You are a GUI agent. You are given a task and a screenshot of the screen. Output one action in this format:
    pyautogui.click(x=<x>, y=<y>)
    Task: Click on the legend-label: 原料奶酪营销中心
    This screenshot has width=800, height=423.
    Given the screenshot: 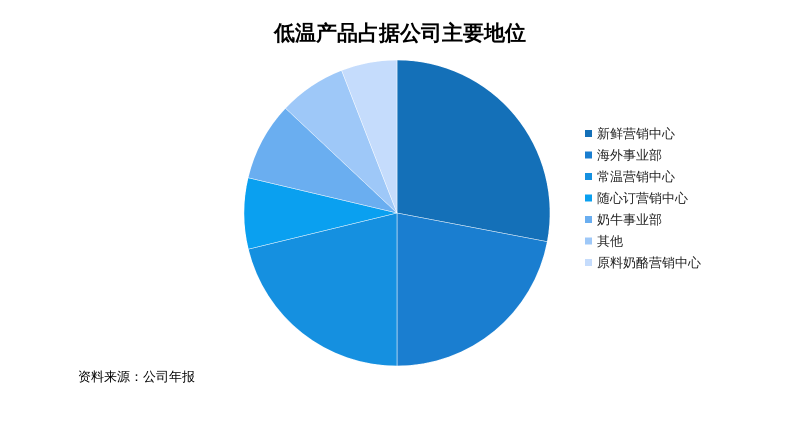 What is the action you would take?
    pyautogui.click(x=649, y=263)
    